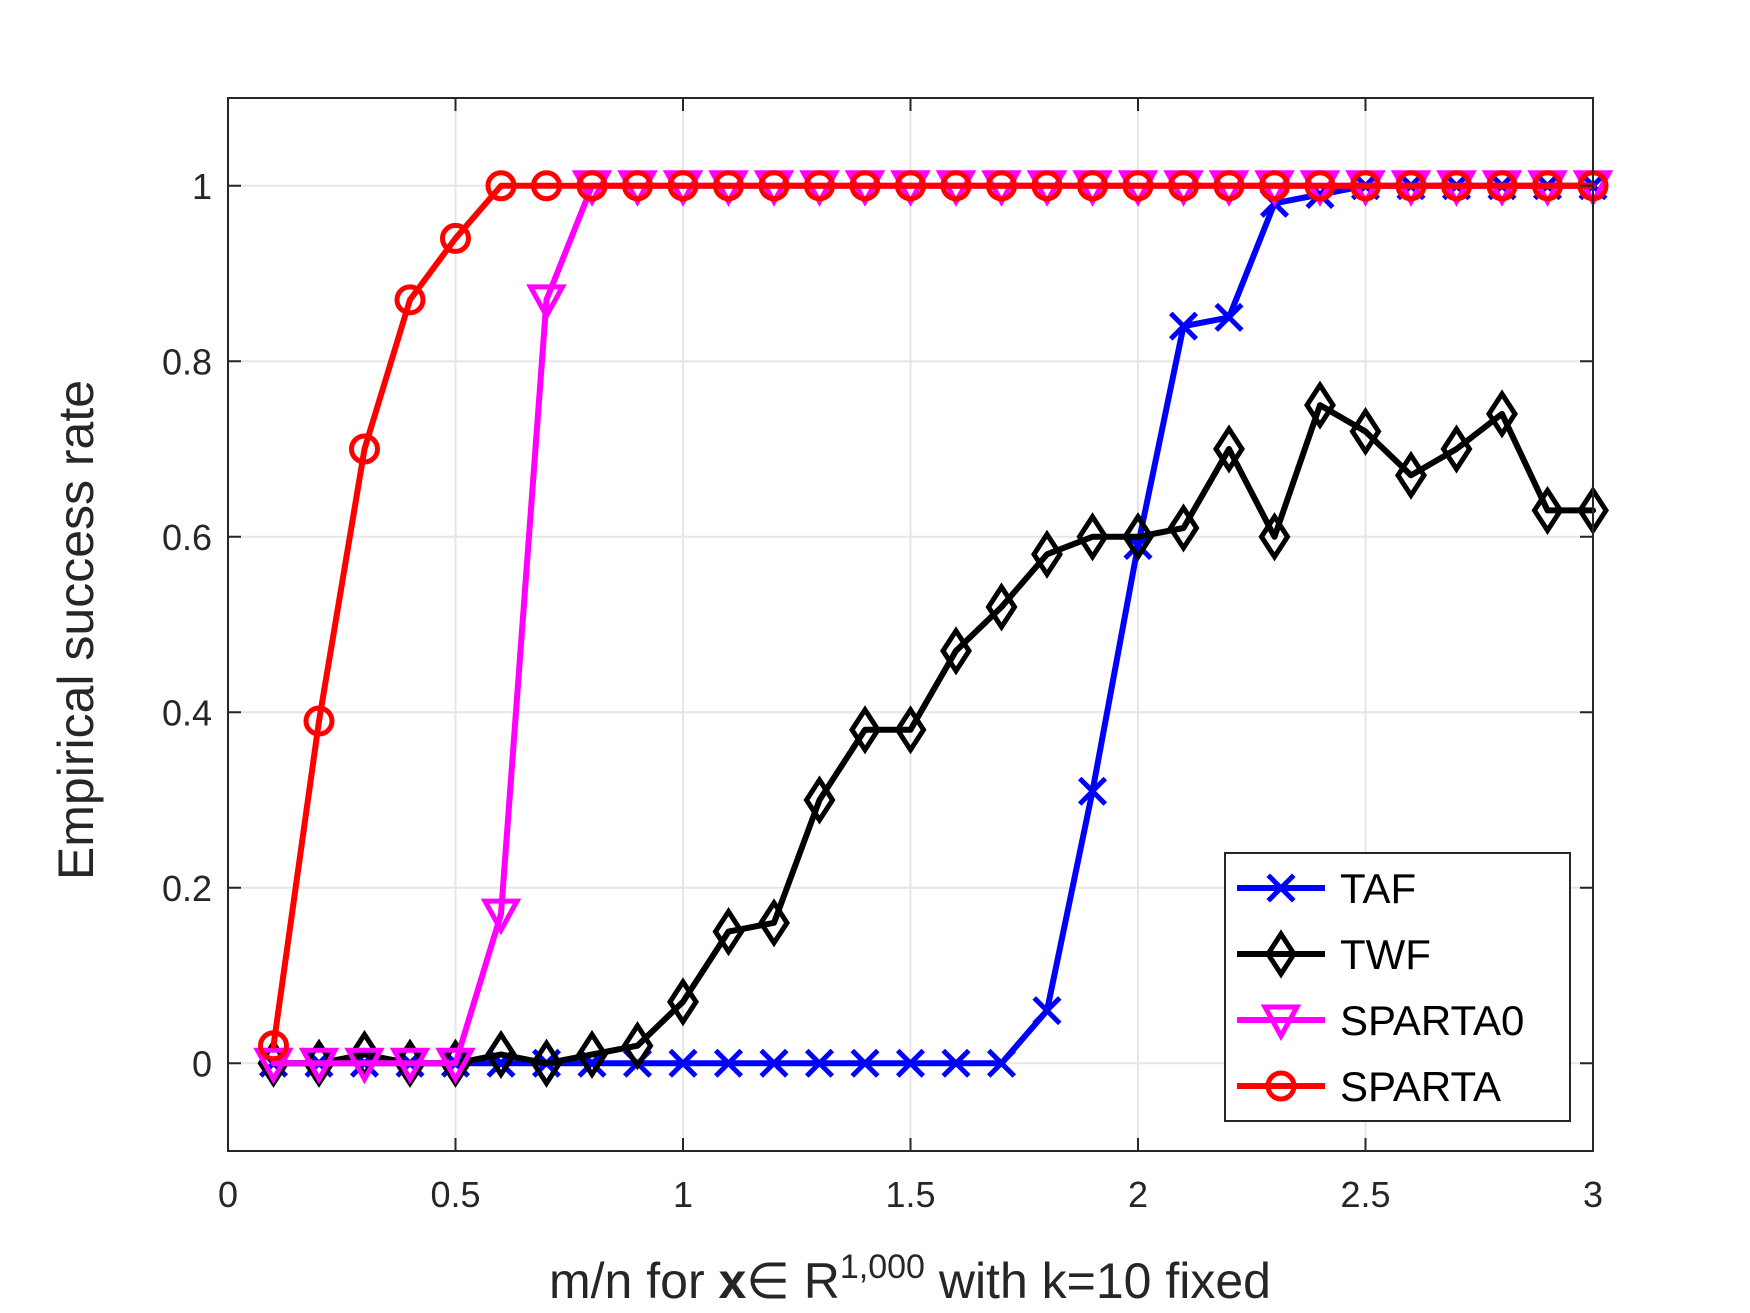 This screenshot has height=1313, width=1750. I want to click on y-tick-label: 0.2, so click(187, 888).